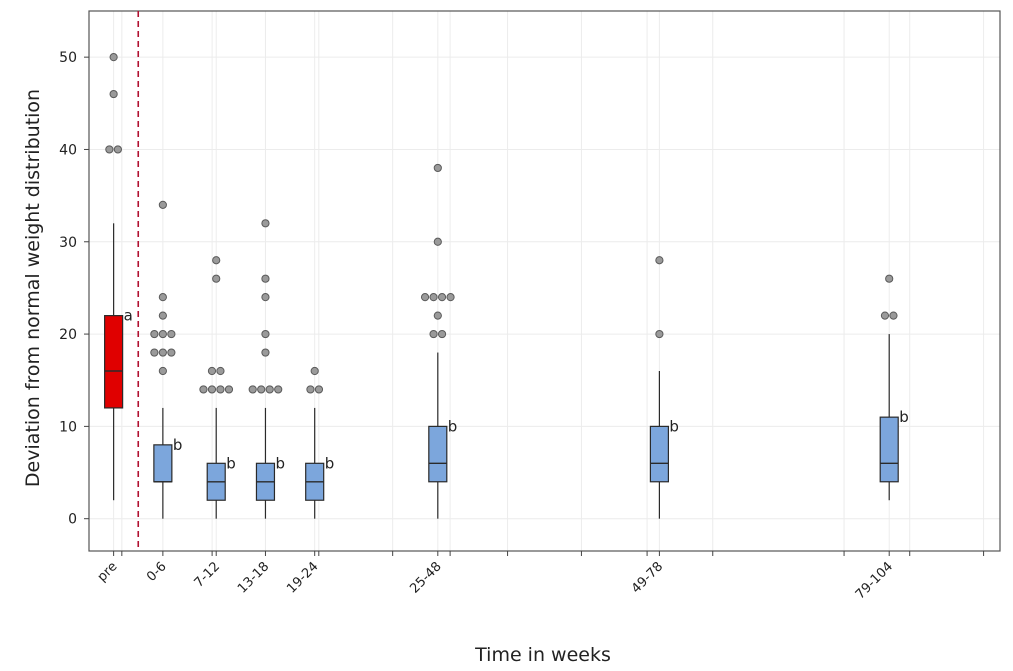 The width and height of the screenshot is (1013, 671). What do you see at coordinates (74, 289) in the screenshot?
I see `y-axis: 0 10 20 30 40 50` at bounding box center [74, 289].